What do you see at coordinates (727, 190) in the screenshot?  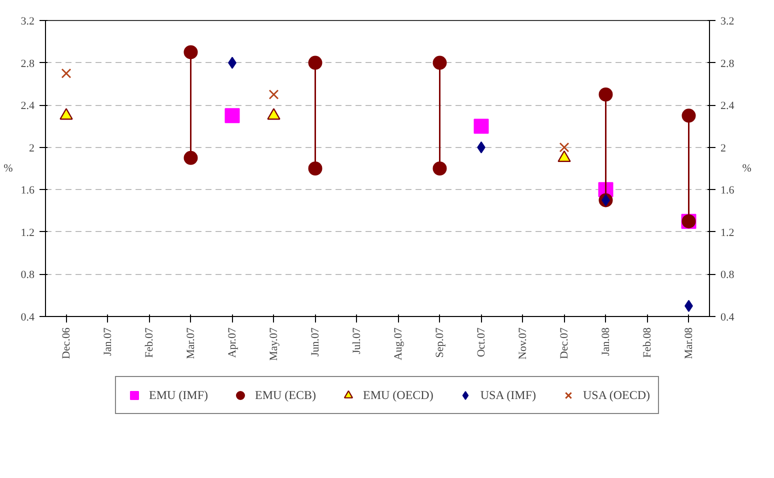 I see `y2-tick-label: 1.6` at bounding box center [727, 190].